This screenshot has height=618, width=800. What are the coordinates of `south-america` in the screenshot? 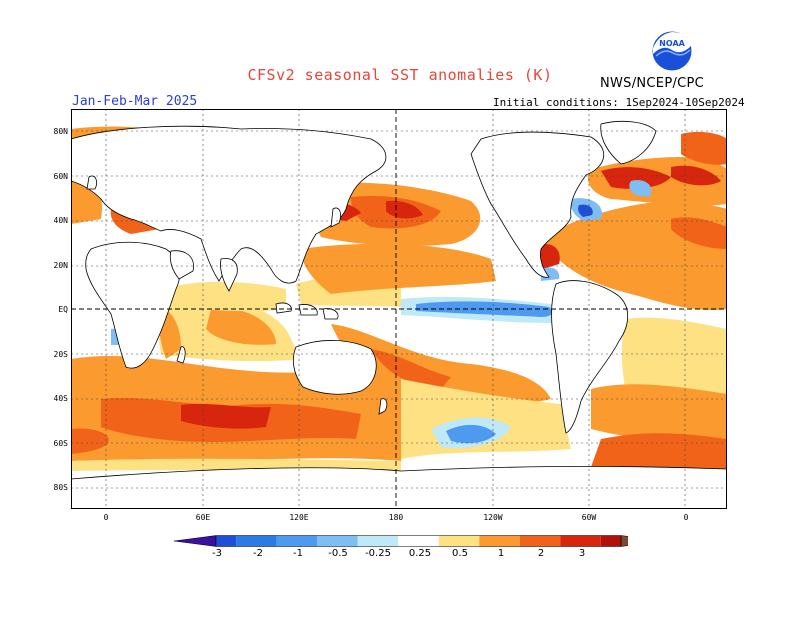 It's located at (590, 357).